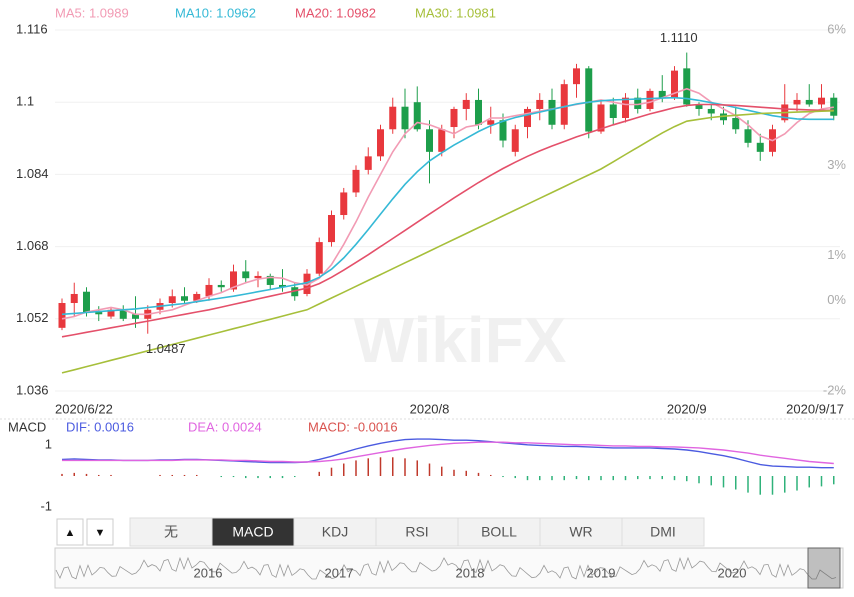 The width and height of the screenshot is (854, 597). What do you see at coordinates (732, 572) in the screenshot?
I see `navigator-year: 2020` at bounding box center [732, 572].